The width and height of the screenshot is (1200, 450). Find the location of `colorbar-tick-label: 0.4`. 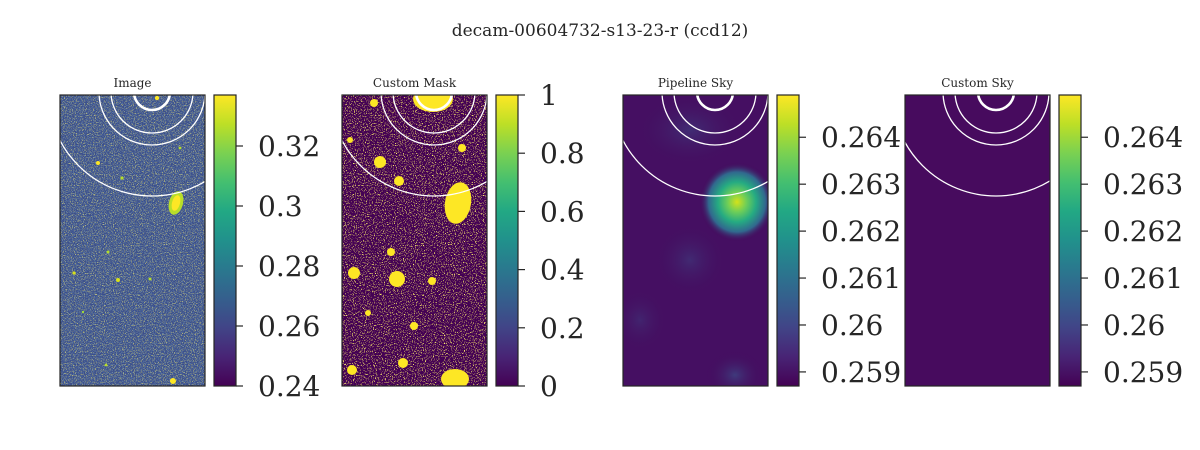

colorbar-tick-label: 0.4 is located at coordinates (562, 270).